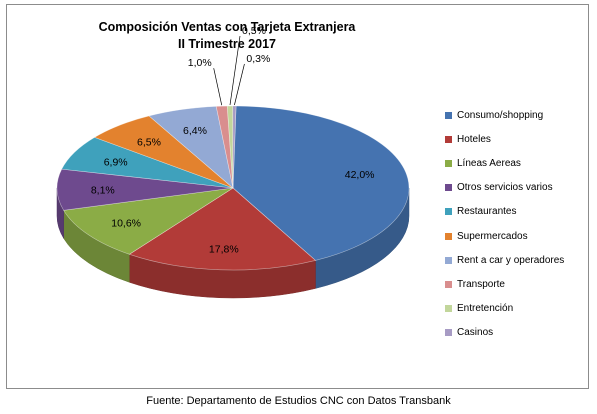 This screenshot has width=597, height=414. Describe the element at coordinates (504, 333) in the screenshot. I see `legend-item-10: Casinos` at that location.